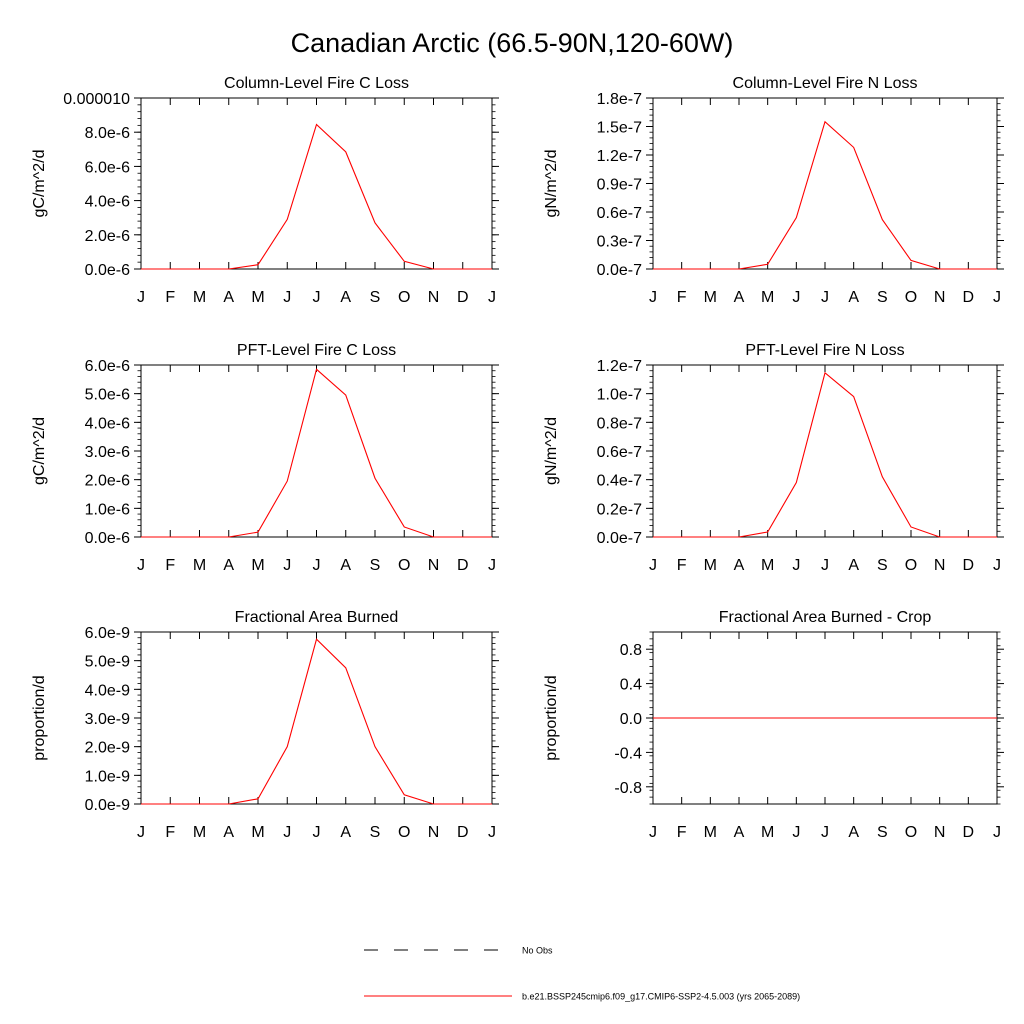 This screenshot has width=1024, height=1024. Describe the element at coordinates (619, 366) in the screenshot. I see `y-tick-label: 1.2e-7` at that location.